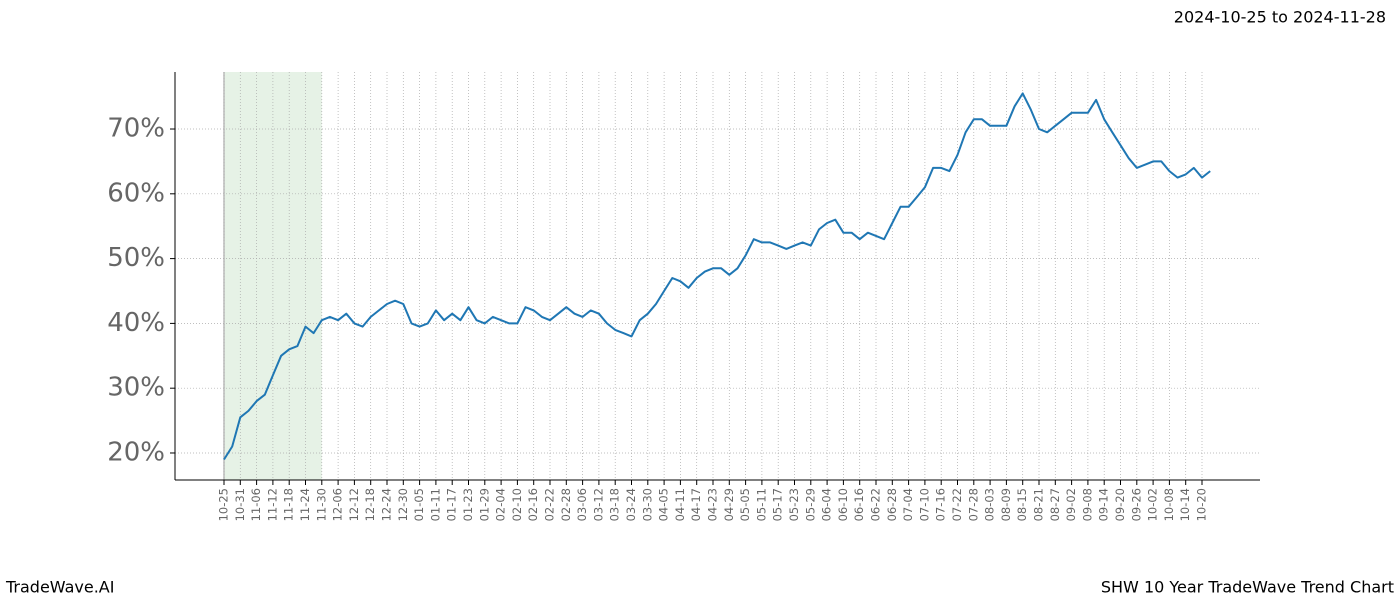 This screenshot has width=1400, height=600. What do you see at coordinates (680, 504) in the screenshot?
I see `x-tick-label: 04-11` at bounding box center [680, 504].